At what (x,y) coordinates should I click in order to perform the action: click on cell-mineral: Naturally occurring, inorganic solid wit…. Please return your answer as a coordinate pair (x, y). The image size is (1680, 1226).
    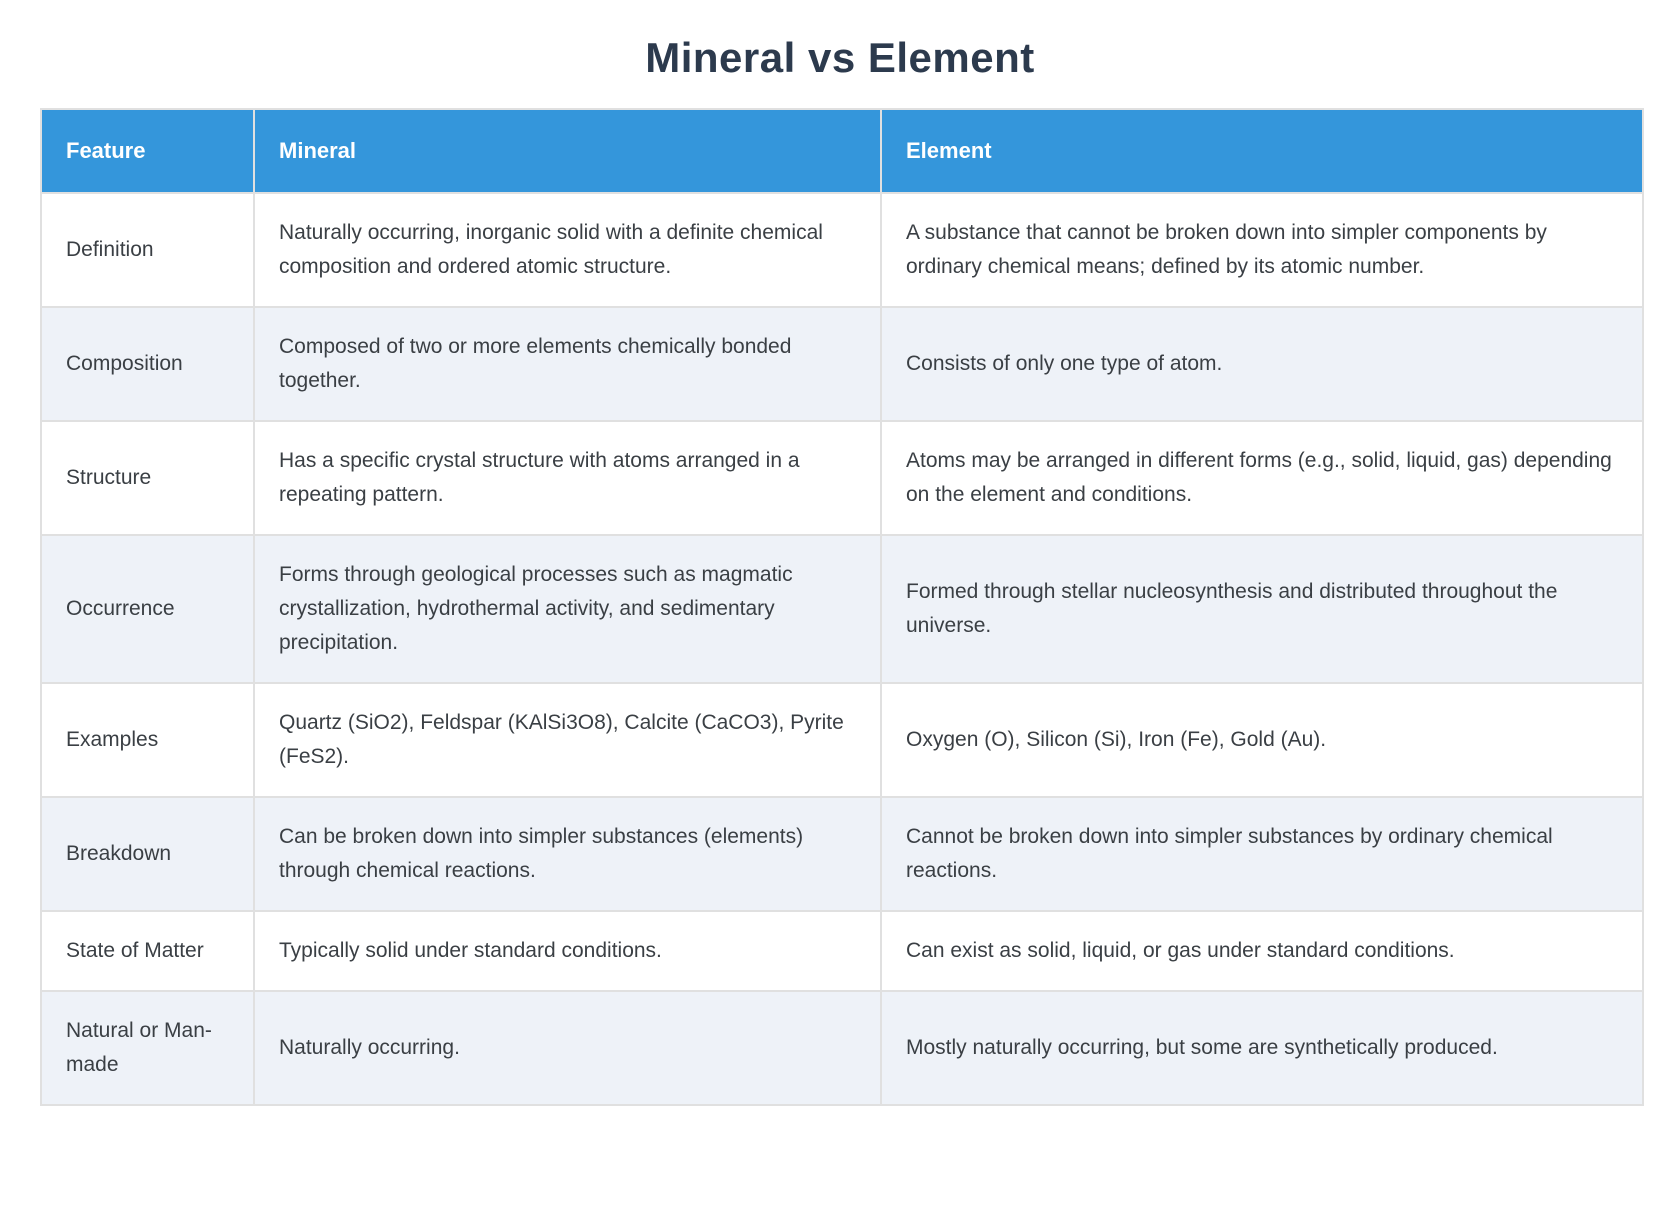
    Looking at the image, I should click on (567, 250).